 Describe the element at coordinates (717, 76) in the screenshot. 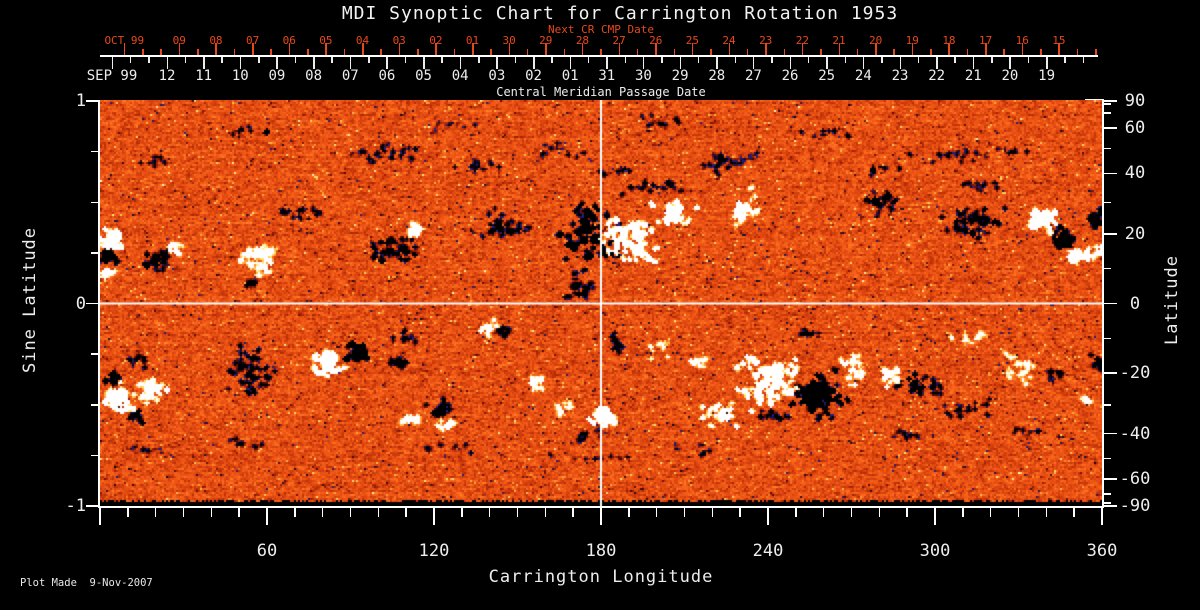

I see `cmp-day-label: 28` at that location.